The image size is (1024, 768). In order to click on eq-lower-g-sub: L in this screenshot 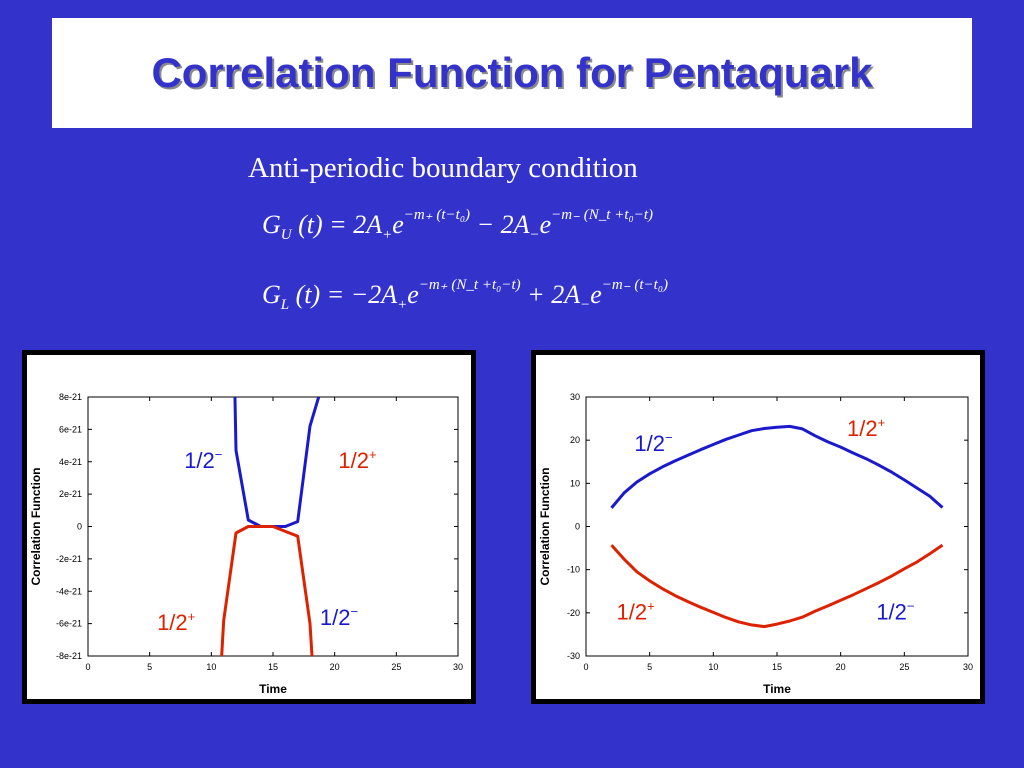, I will do `click(285, 305)`.